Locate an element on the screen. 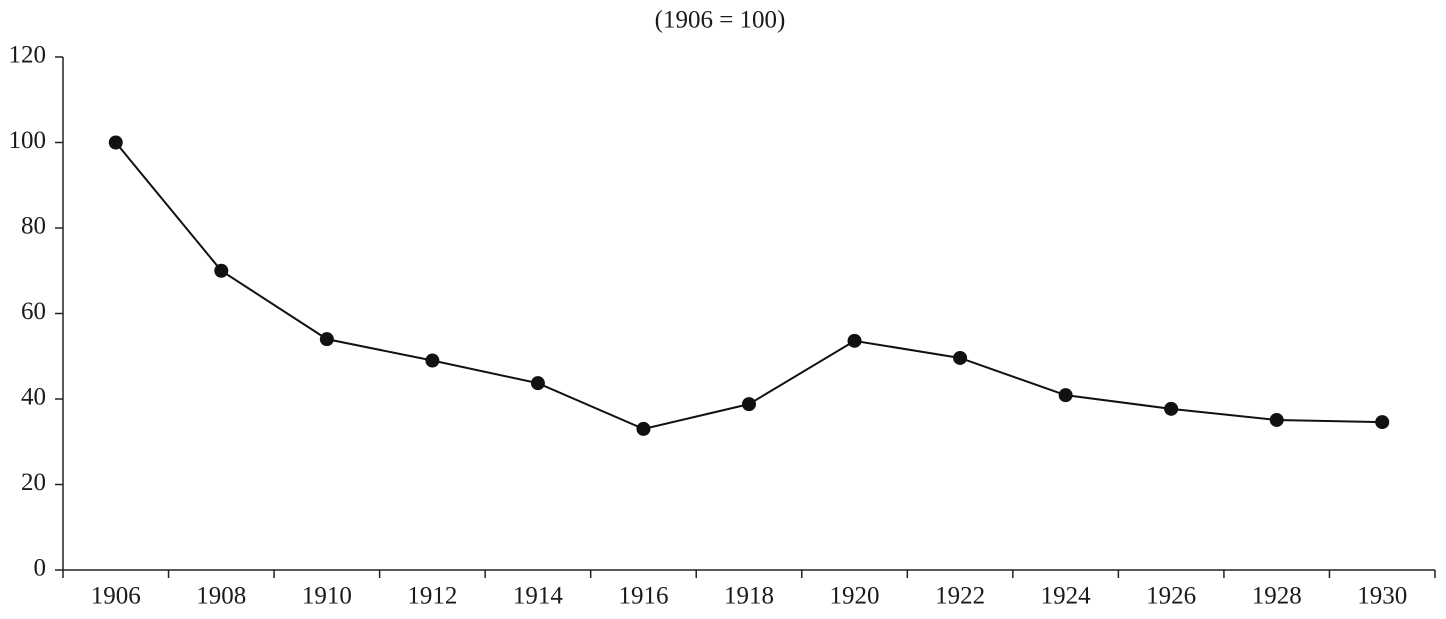 This screenshot has height=619, width=1446. y-tick-label: 100 is located at coordinates (28, 140).